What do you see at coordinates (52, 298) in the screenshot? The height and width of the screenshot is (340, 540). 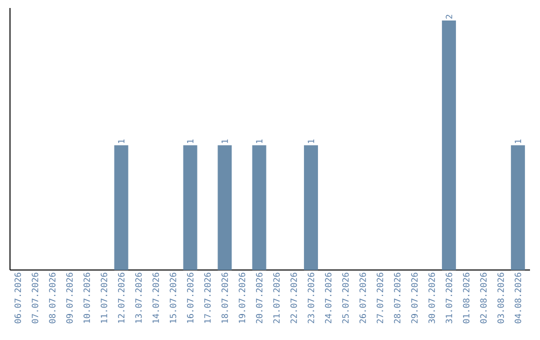 I see `x-tick-label: 08.07.2026` at bounding box center [52, 298].